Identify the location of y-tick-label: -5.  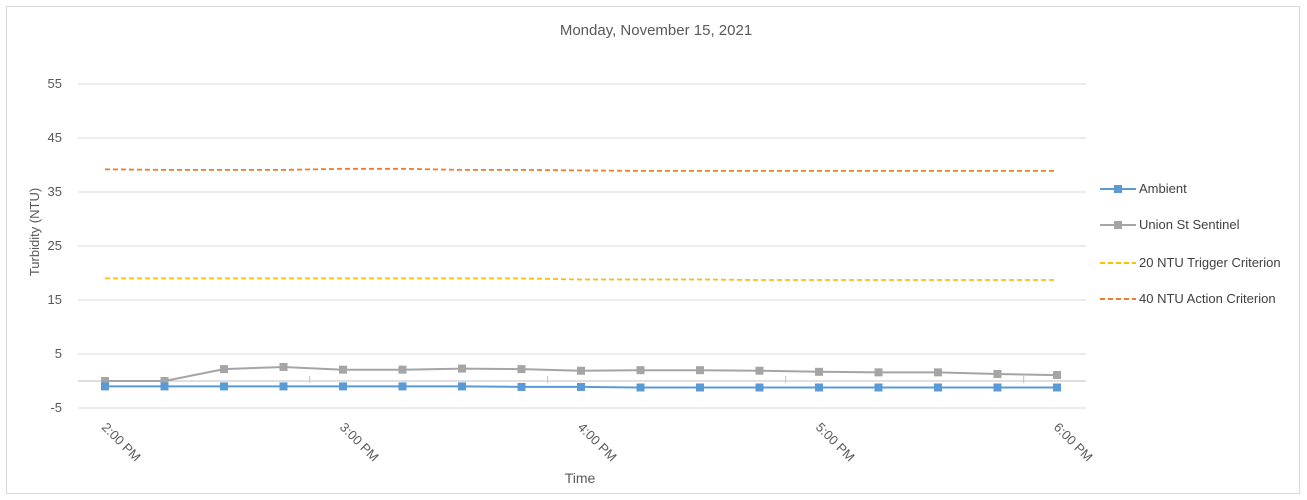
(56, 407).